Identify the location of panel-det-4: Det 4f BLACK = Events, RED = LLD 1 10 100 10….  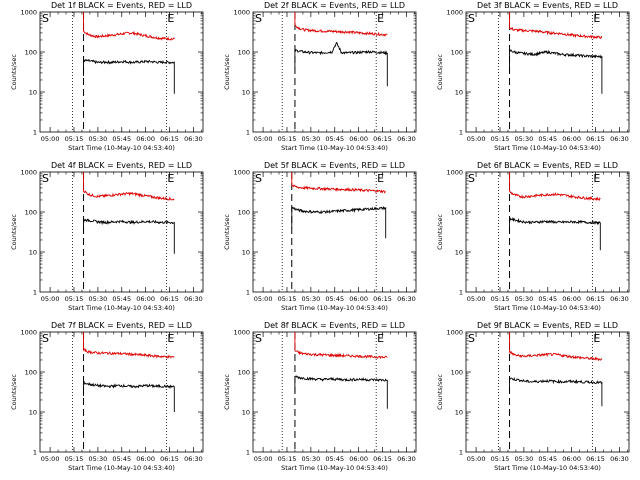
(107, 236).